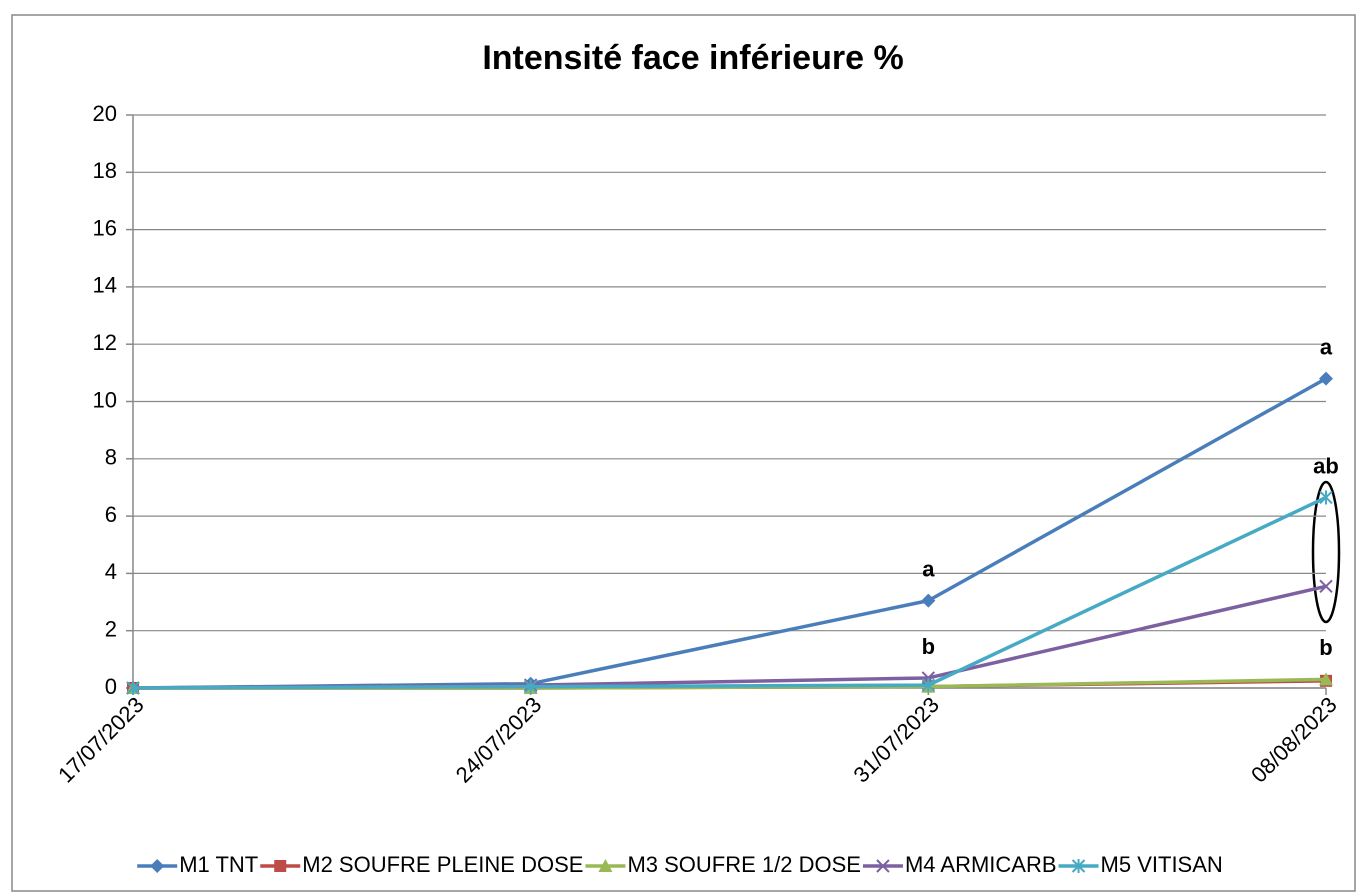 The image size is (1362, 896). What do you see at coordinates (105, 399) in the screenshot?
I see `y-tick-label: 10` at bounding box center [105, 399].